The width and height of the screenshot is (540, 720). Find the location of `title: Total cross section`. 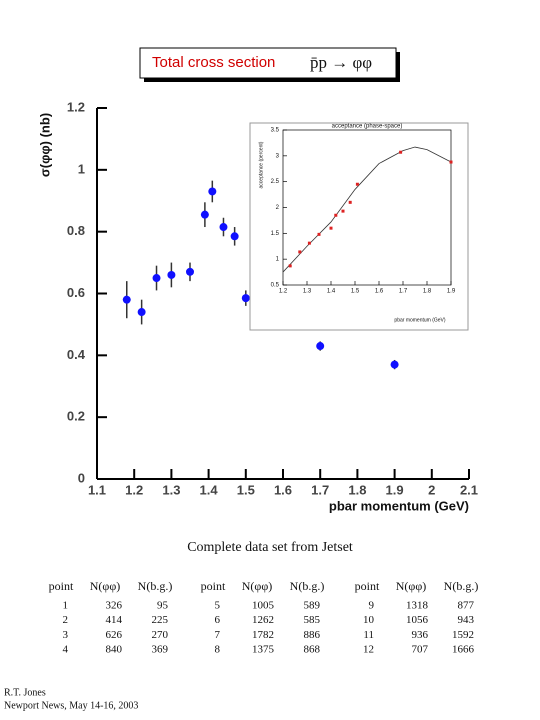

title: Total cross section is located at coordinates (213, 62).